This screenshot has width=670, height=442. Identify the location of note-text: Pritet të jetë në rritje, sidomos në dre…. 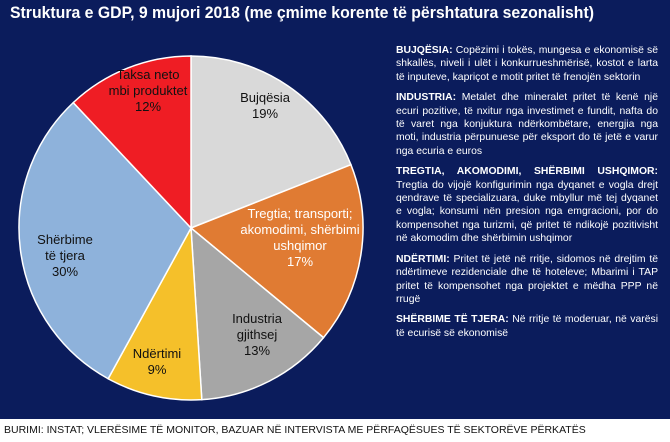
(527, 279).